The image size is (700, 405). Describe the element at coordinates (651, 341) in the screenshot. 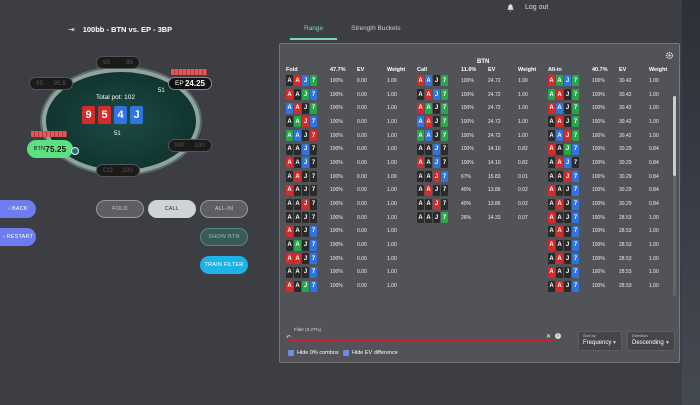

I see `direction-select: Direction Descending ▼` at that location.